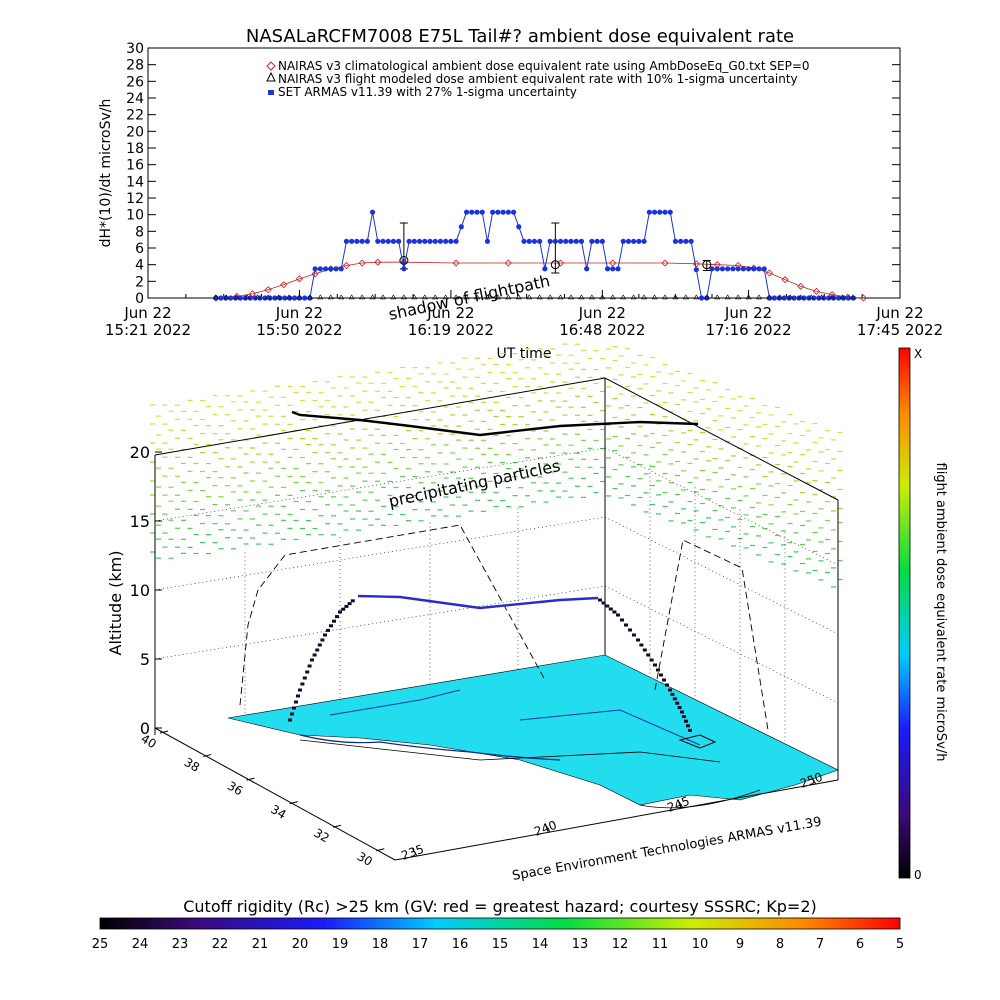  What do you see at coordinates (235, 789) in the screenshot?
I see `latitude-tick-label: 36` at bounding box center [235, 789].